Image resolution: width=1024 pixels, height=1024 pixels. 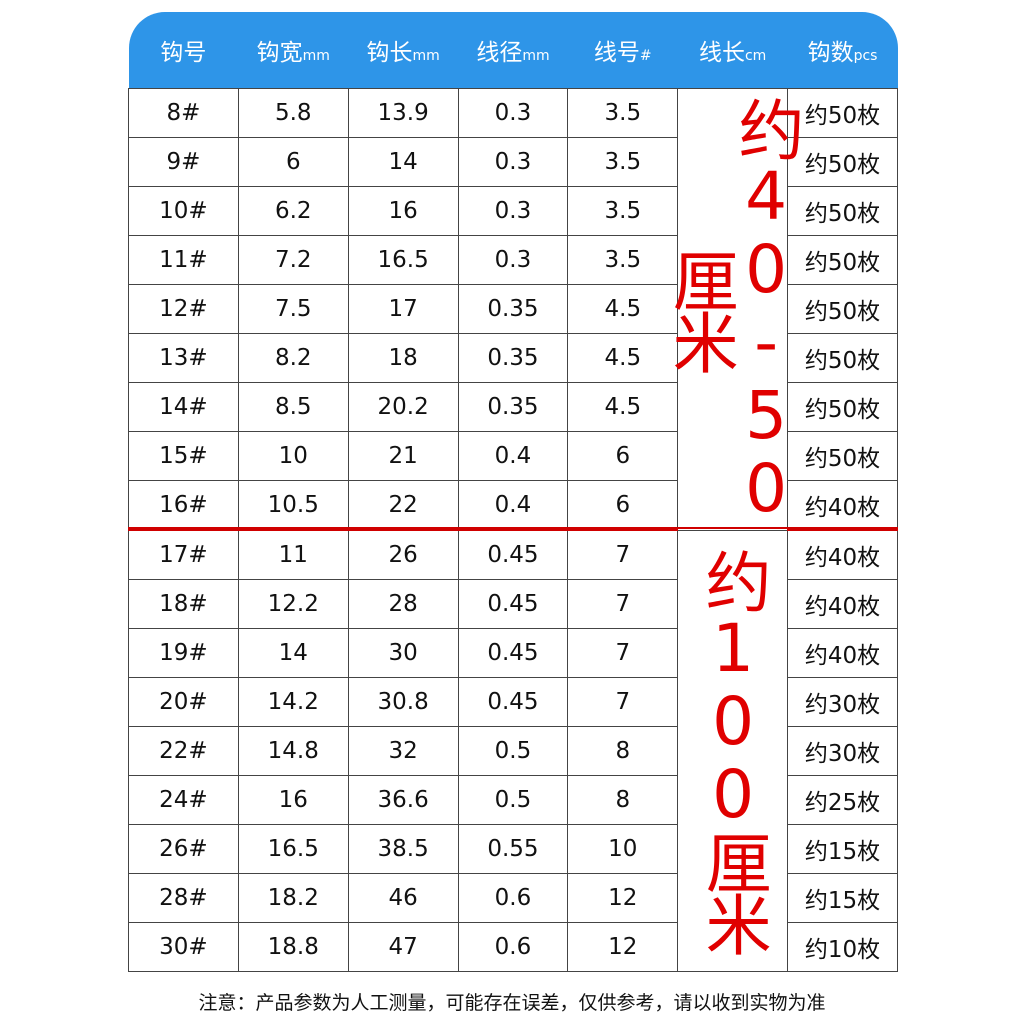 I want to click on column-header: 钩长mm, so click(x=403, y=50).